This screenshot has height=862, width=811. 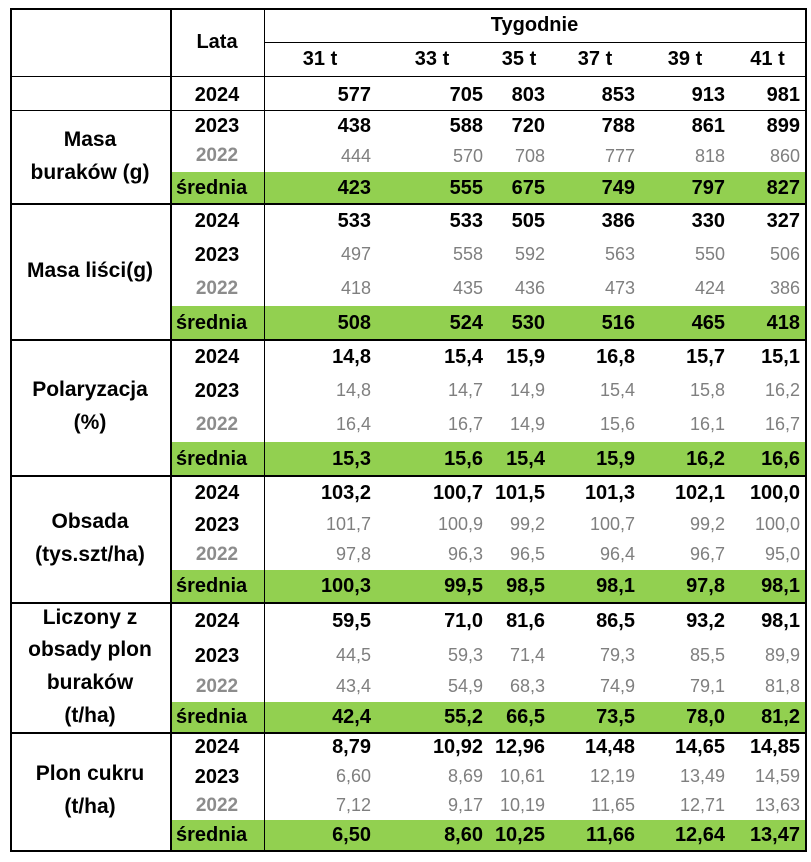 What do you see at coordinates (612, 776) in the screenshot?
I see `value-cell: 12,19` at bounding box center [612, 776].